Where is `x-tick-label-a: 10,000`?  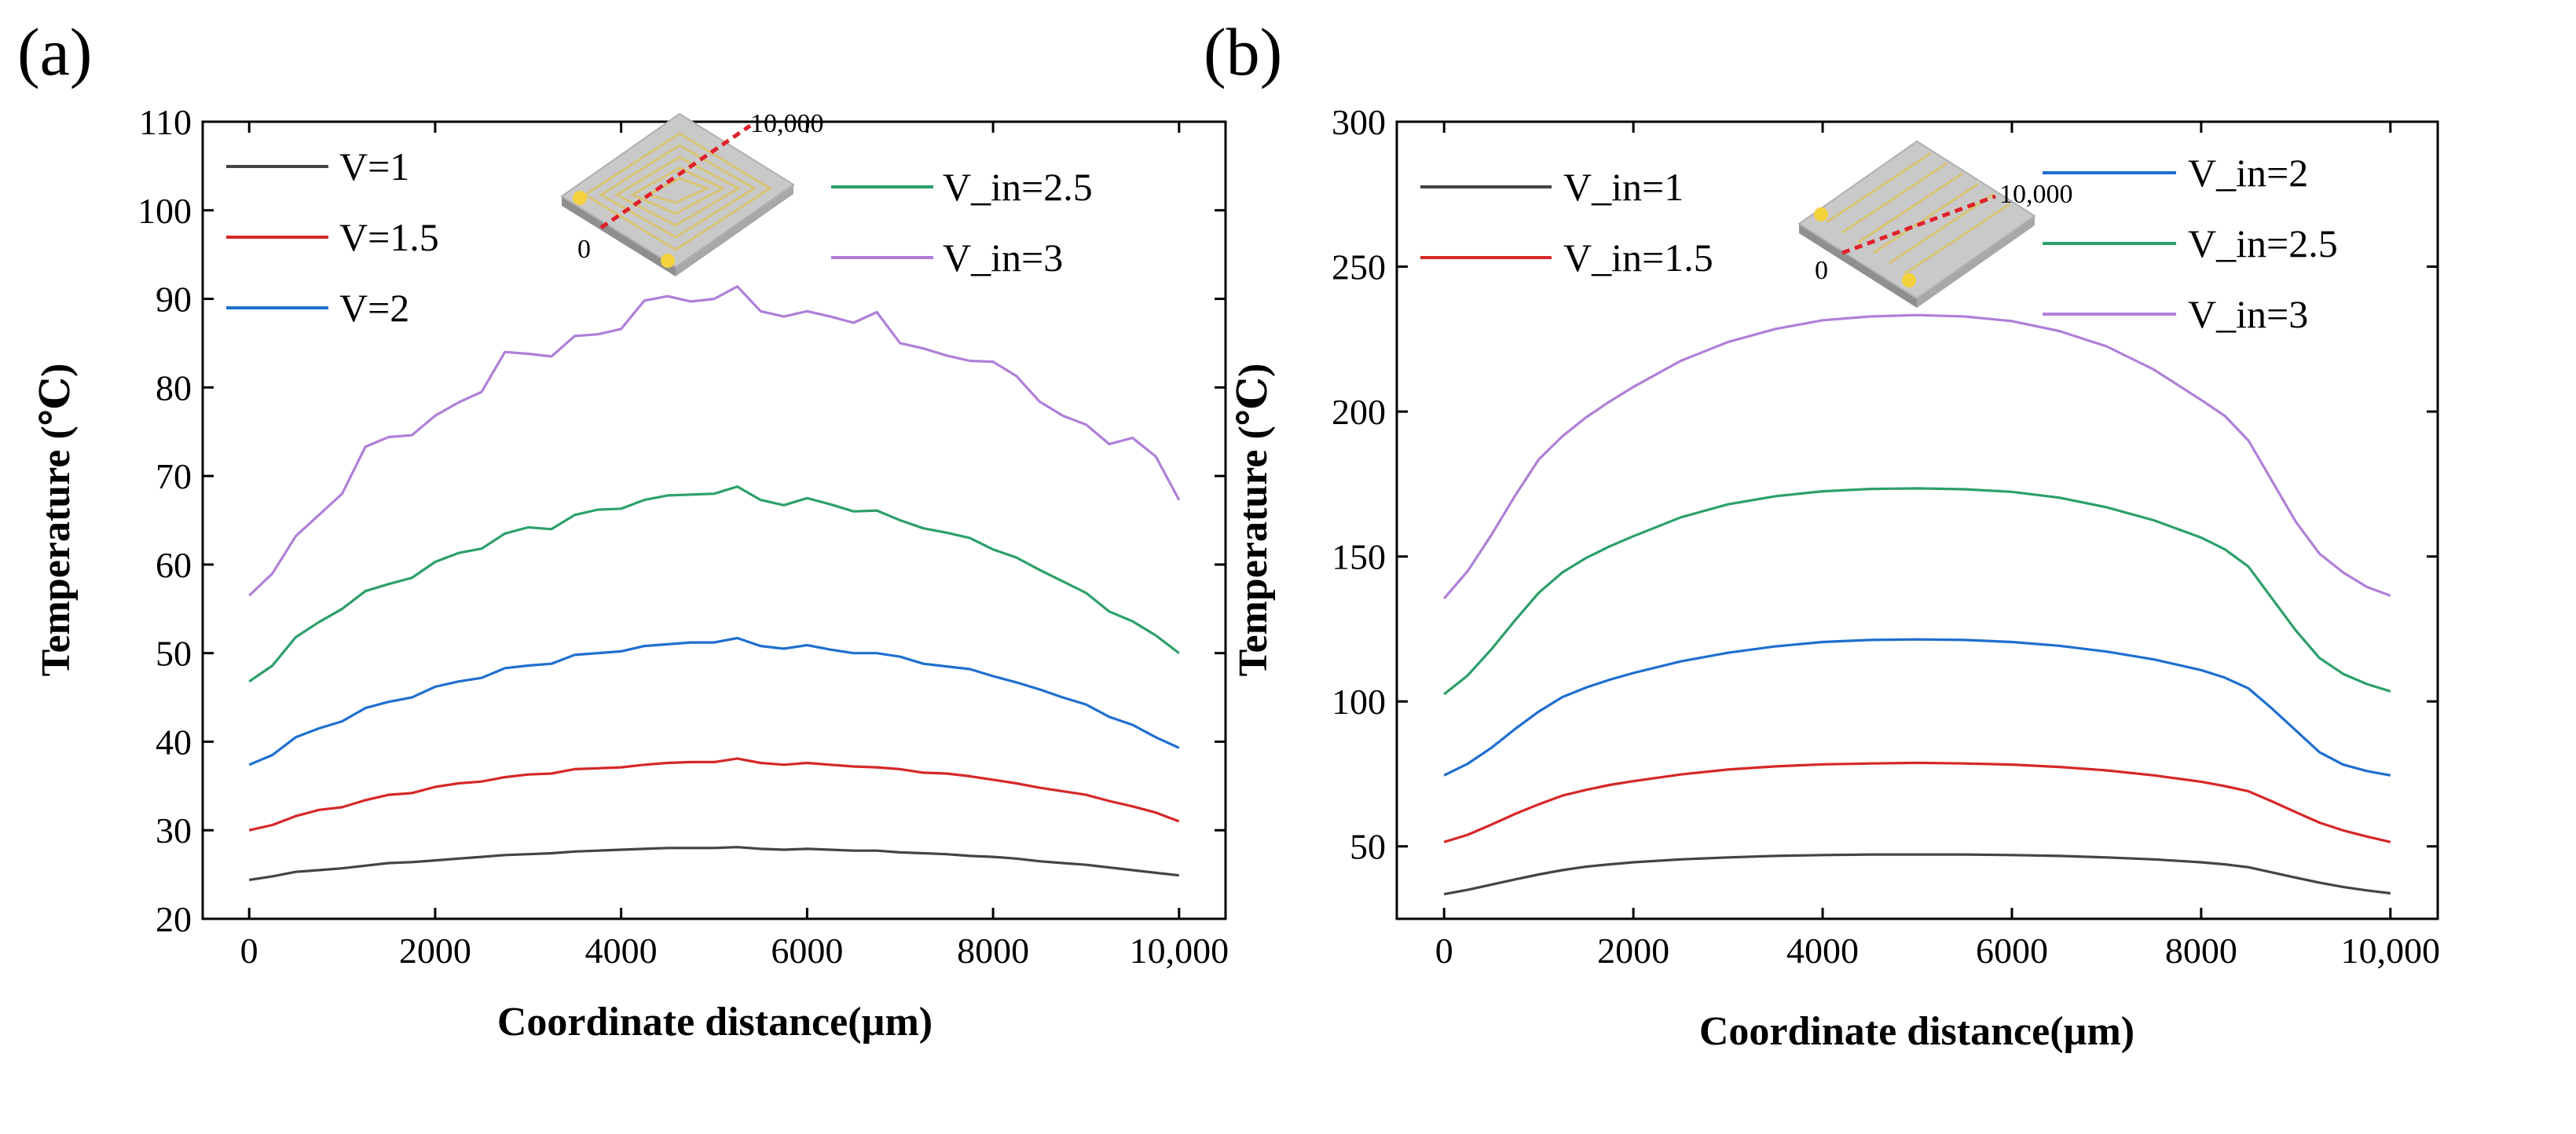
x-tick-label-a: 10,000 is located at coordinates (1179, 951).